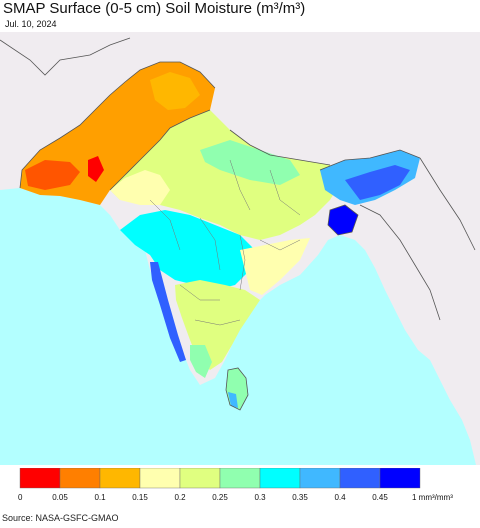  Describe the element at coordinates (100, 497) in the screenshot. I see `legend-tick-label: 0.1` at that location.